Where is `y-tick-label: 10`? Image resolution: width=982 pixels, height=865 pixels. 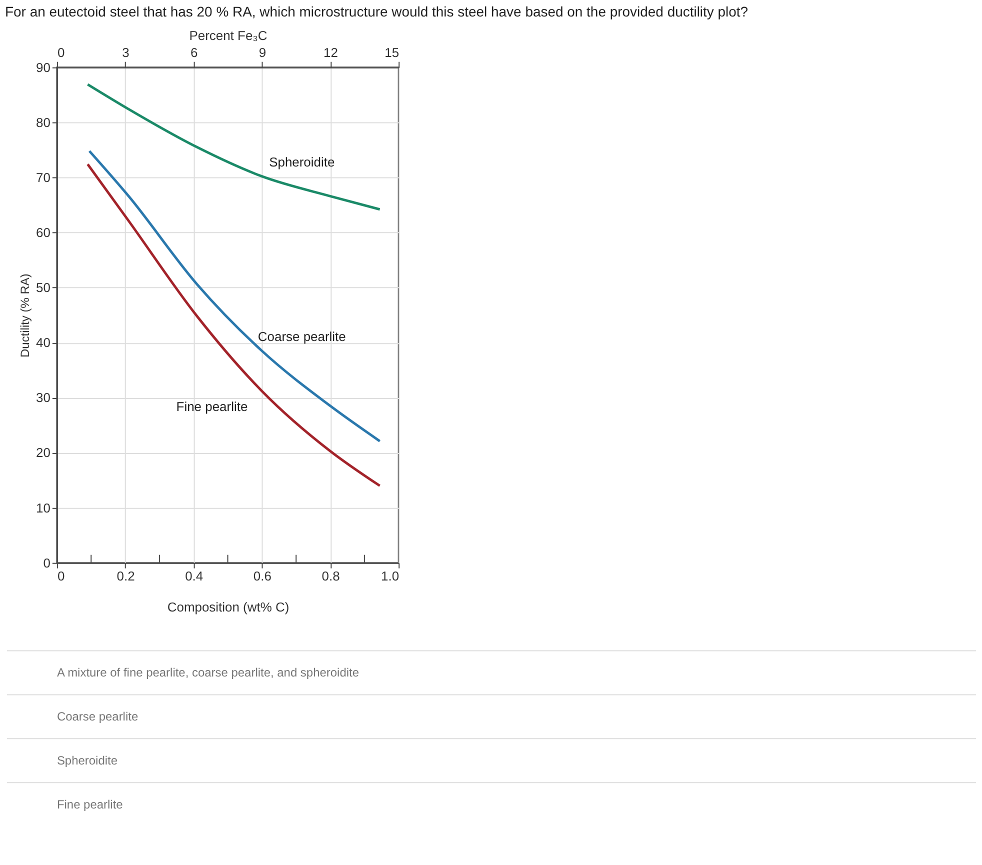
y-tick-label: 10 is located at coordinates (43, 508).